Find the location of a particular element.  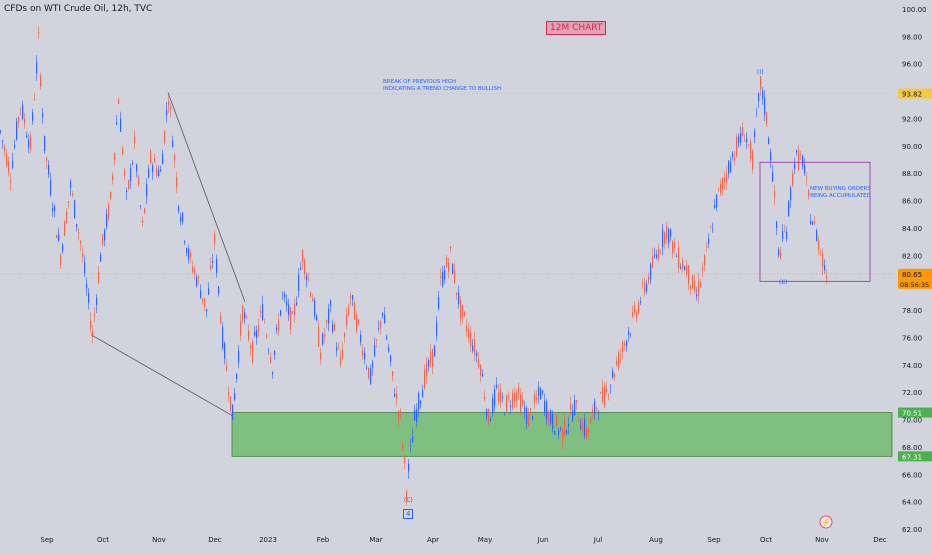

y-tick-label: 82.00 is located at coordinates (912, 256).